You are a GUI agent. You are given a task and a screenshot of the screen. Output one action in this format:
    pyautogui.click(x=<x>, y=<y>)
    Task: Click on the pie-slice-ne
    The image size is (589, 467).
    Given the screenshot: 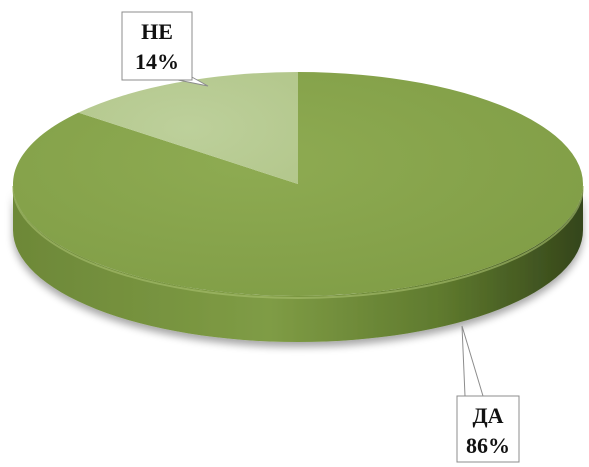 What is the action you would take?
    pyautogui.click(x=188, y=128)
    